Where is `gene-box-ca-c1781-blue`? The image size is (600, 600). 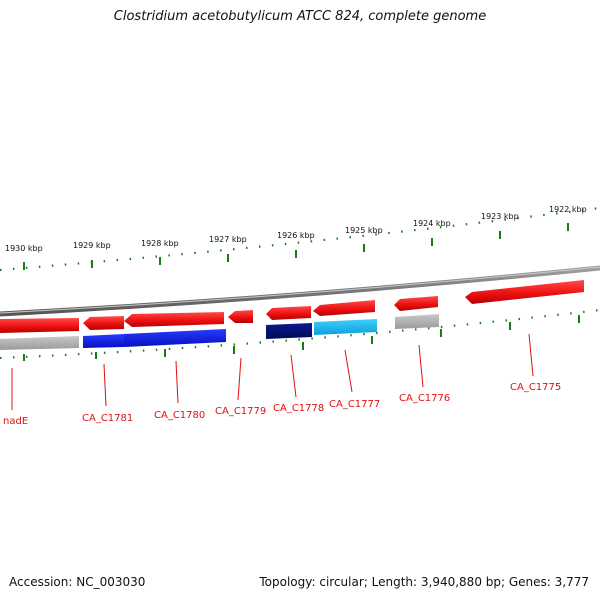
gene-box-ca-c1781-blue is located at coordinates (103, 341).